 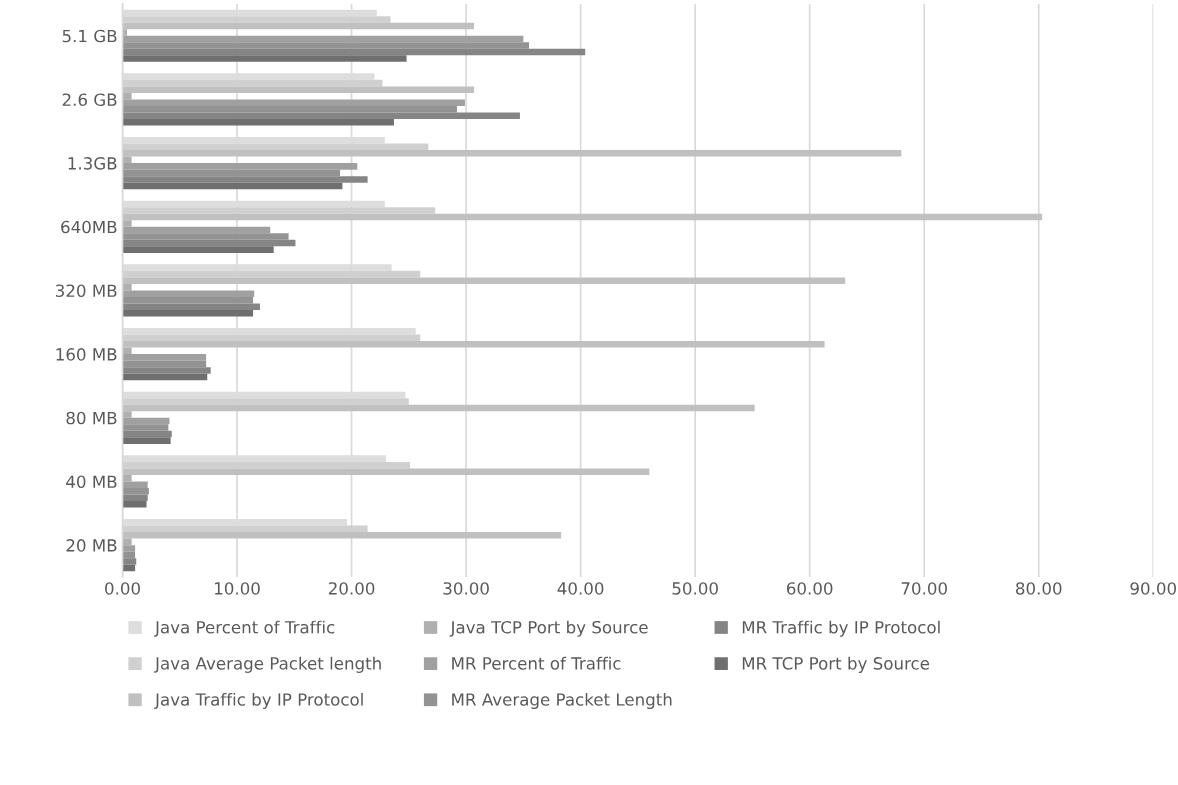 What do you see at coordinates (1153, 588) in the screenshot?
I see `x-tick-label: 90.00` at bounding box center [1153, 588].